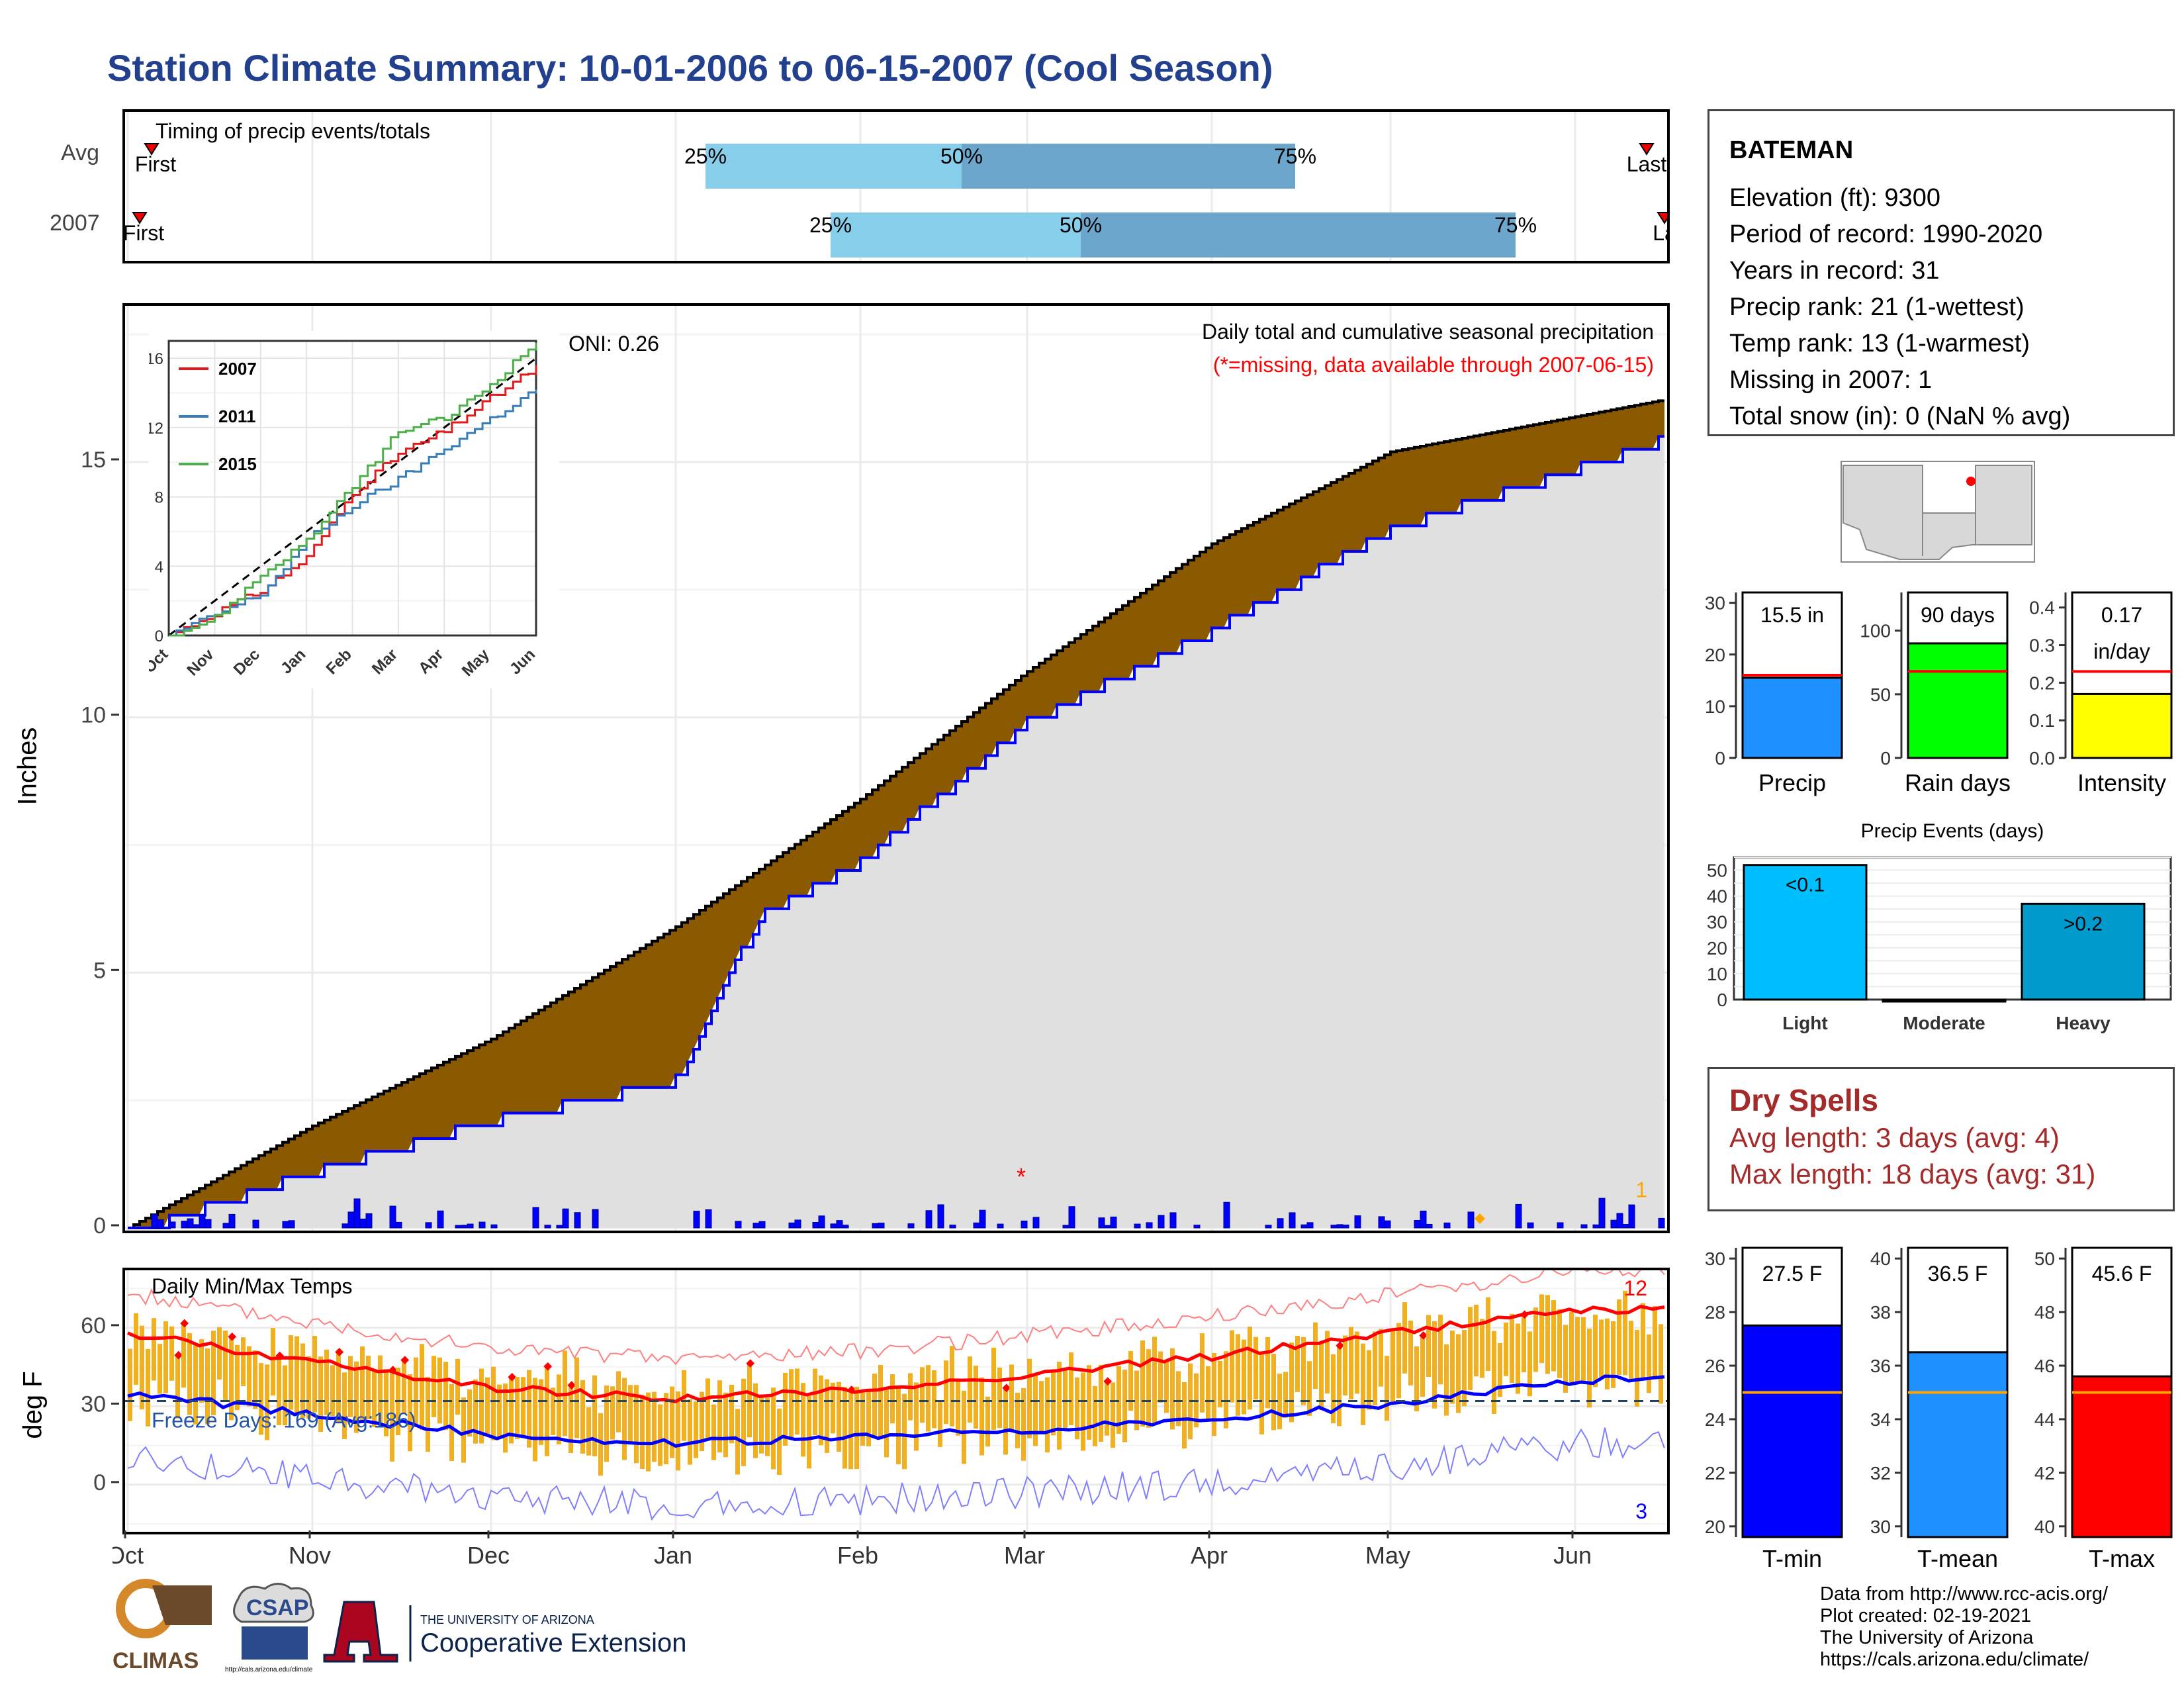 This screenshot has width=2184, height=1688. What do you see at coordinates (1717, 896) in the screenshot?
I see `events-ytick-label: 40` at bounding box center [1717, 896].